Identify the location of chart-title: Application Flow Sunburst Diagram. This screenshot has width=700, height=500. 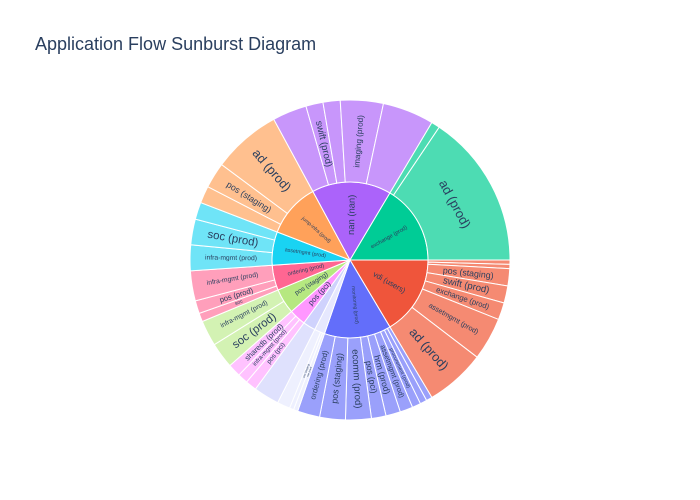
(176, 44).